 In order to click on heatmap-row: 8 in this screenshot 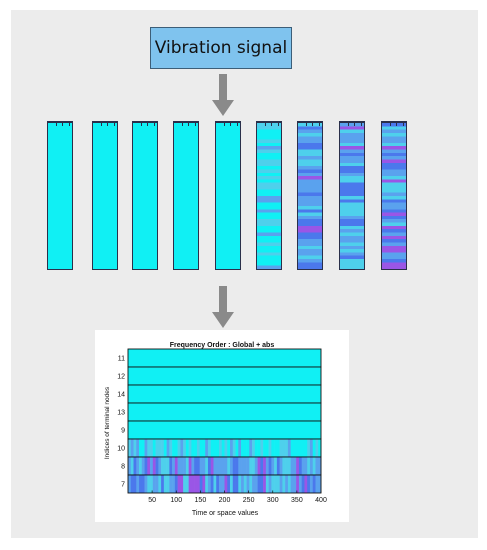, I will do `click(221, 466)`.